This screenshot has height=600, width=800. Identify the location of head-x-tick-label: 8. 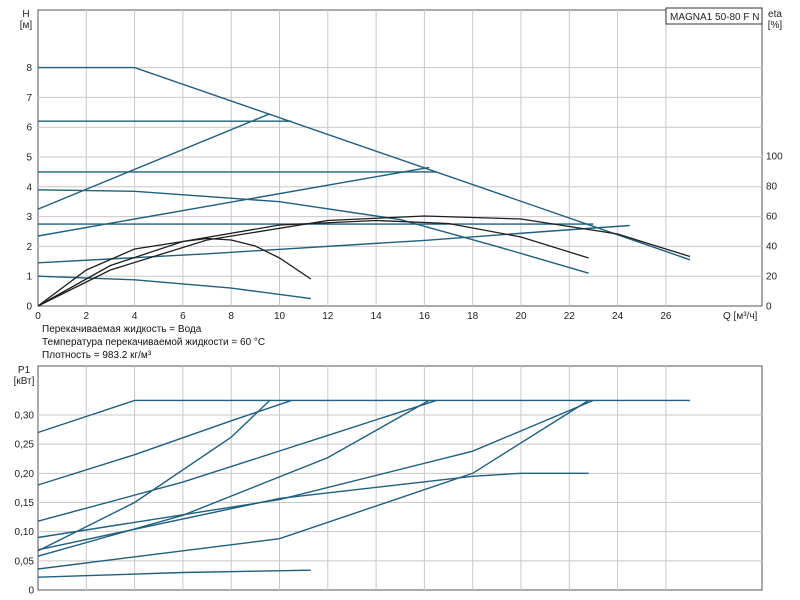
(231, 316).